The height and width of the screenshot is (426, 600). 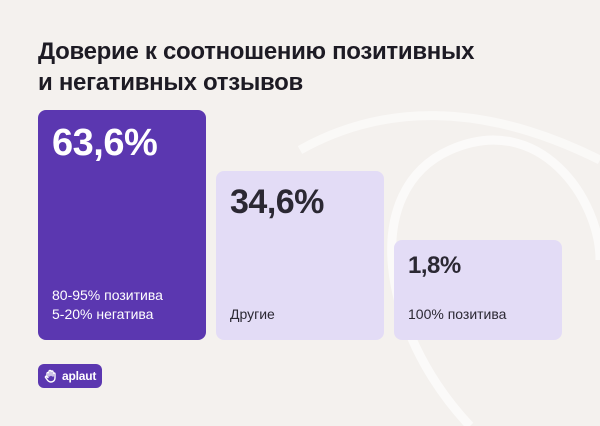 I want to click on bar-value-label: 1,8%, so click(x=434, y=265).